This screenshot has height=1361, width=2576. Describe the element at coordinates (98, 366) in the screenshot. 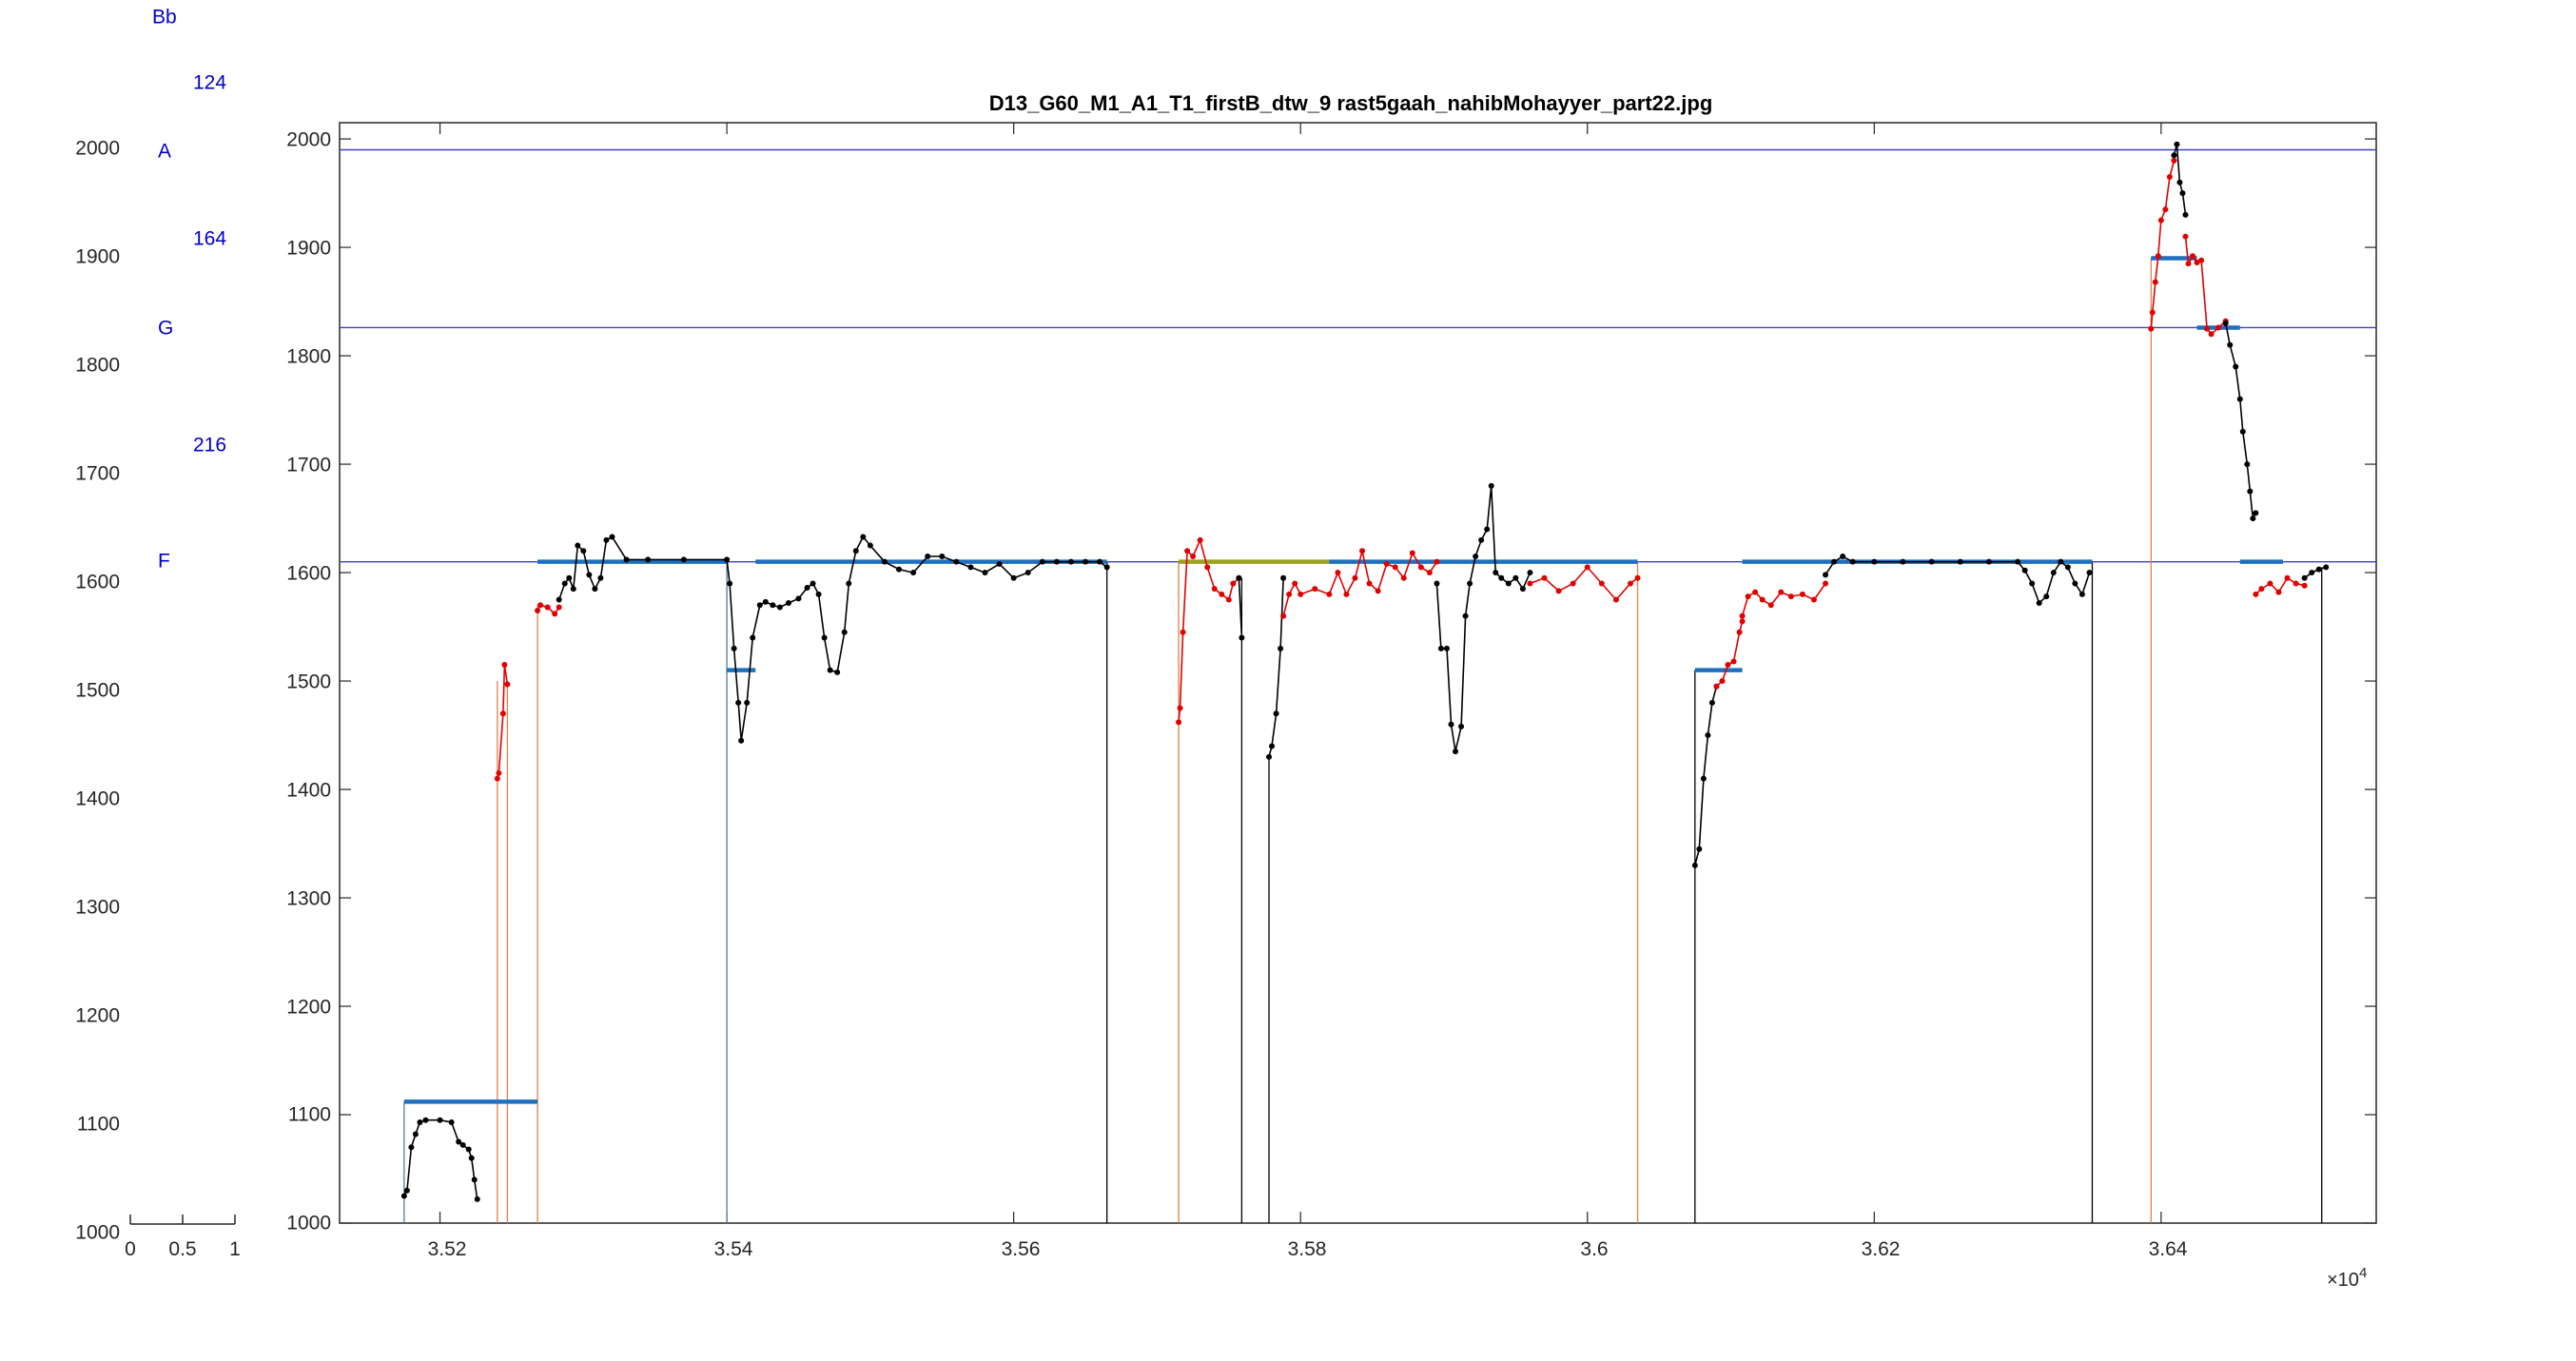

I see `left-y-tick-label: 1800` at that location.